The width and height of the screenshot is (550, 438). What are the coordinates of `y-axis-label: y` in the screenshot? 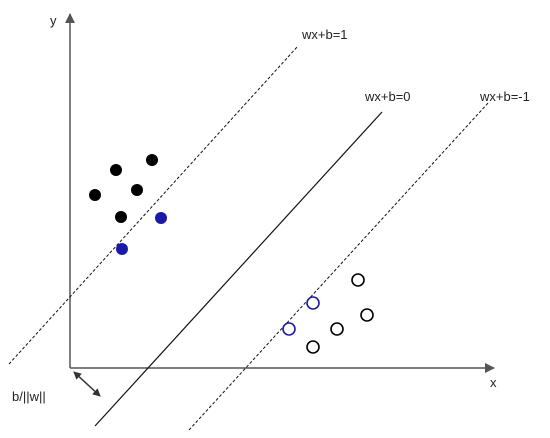 It's located at (53, 20).